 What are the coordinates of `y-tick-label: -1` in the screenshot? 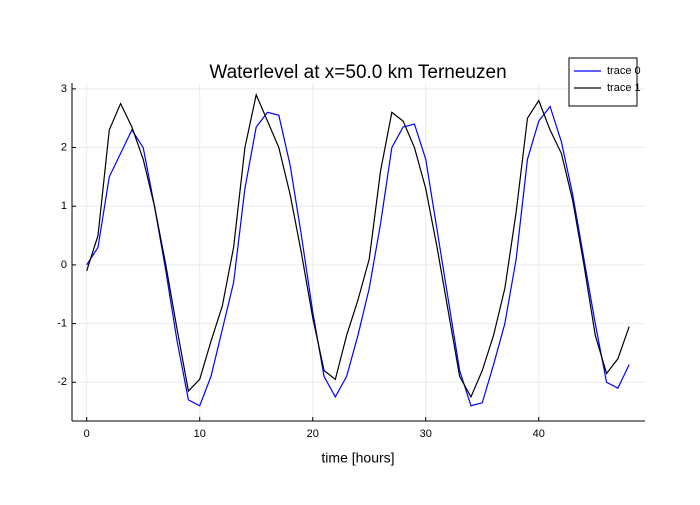 It's located at (62, 323).